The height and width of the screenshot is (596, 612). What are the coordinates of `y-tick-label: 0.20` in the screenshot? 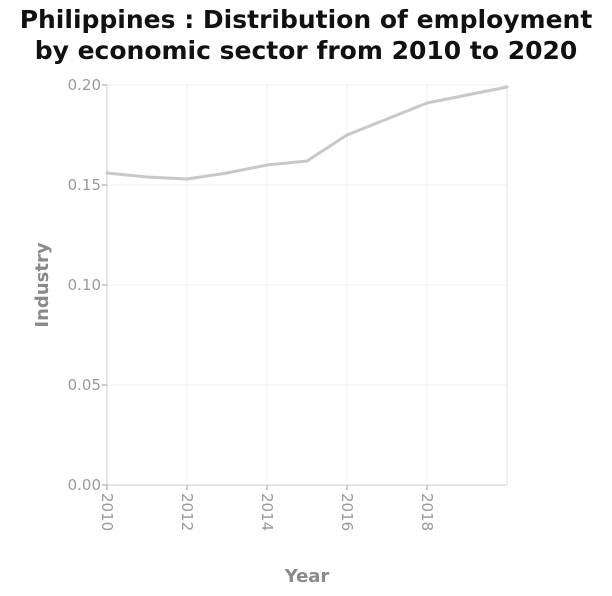 It's located at (84, 85).